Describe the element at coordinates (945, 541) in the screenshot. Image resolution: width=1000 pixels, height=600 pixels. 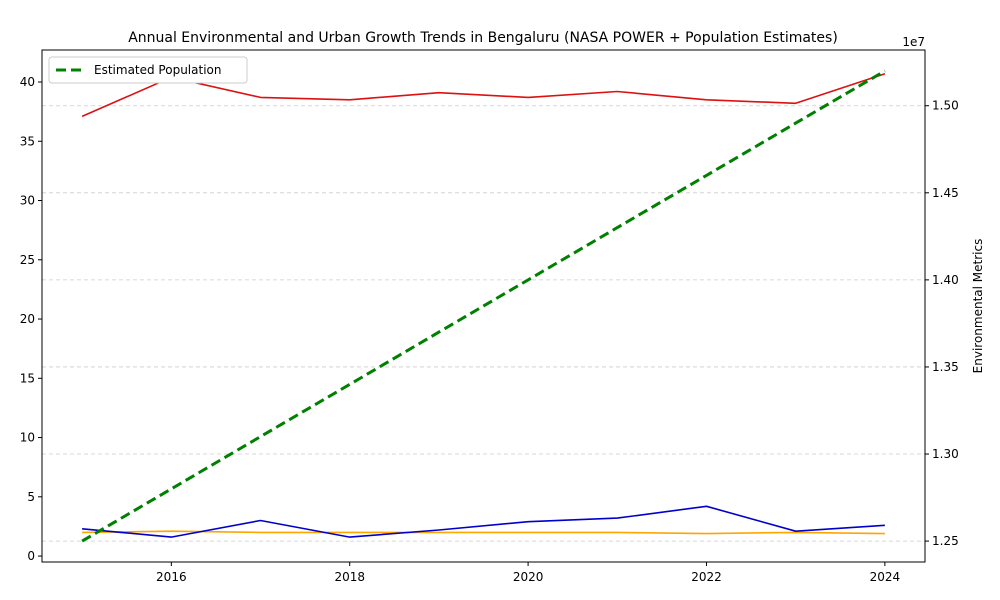
I see `right-tick-label-0: 1.25` at that location.